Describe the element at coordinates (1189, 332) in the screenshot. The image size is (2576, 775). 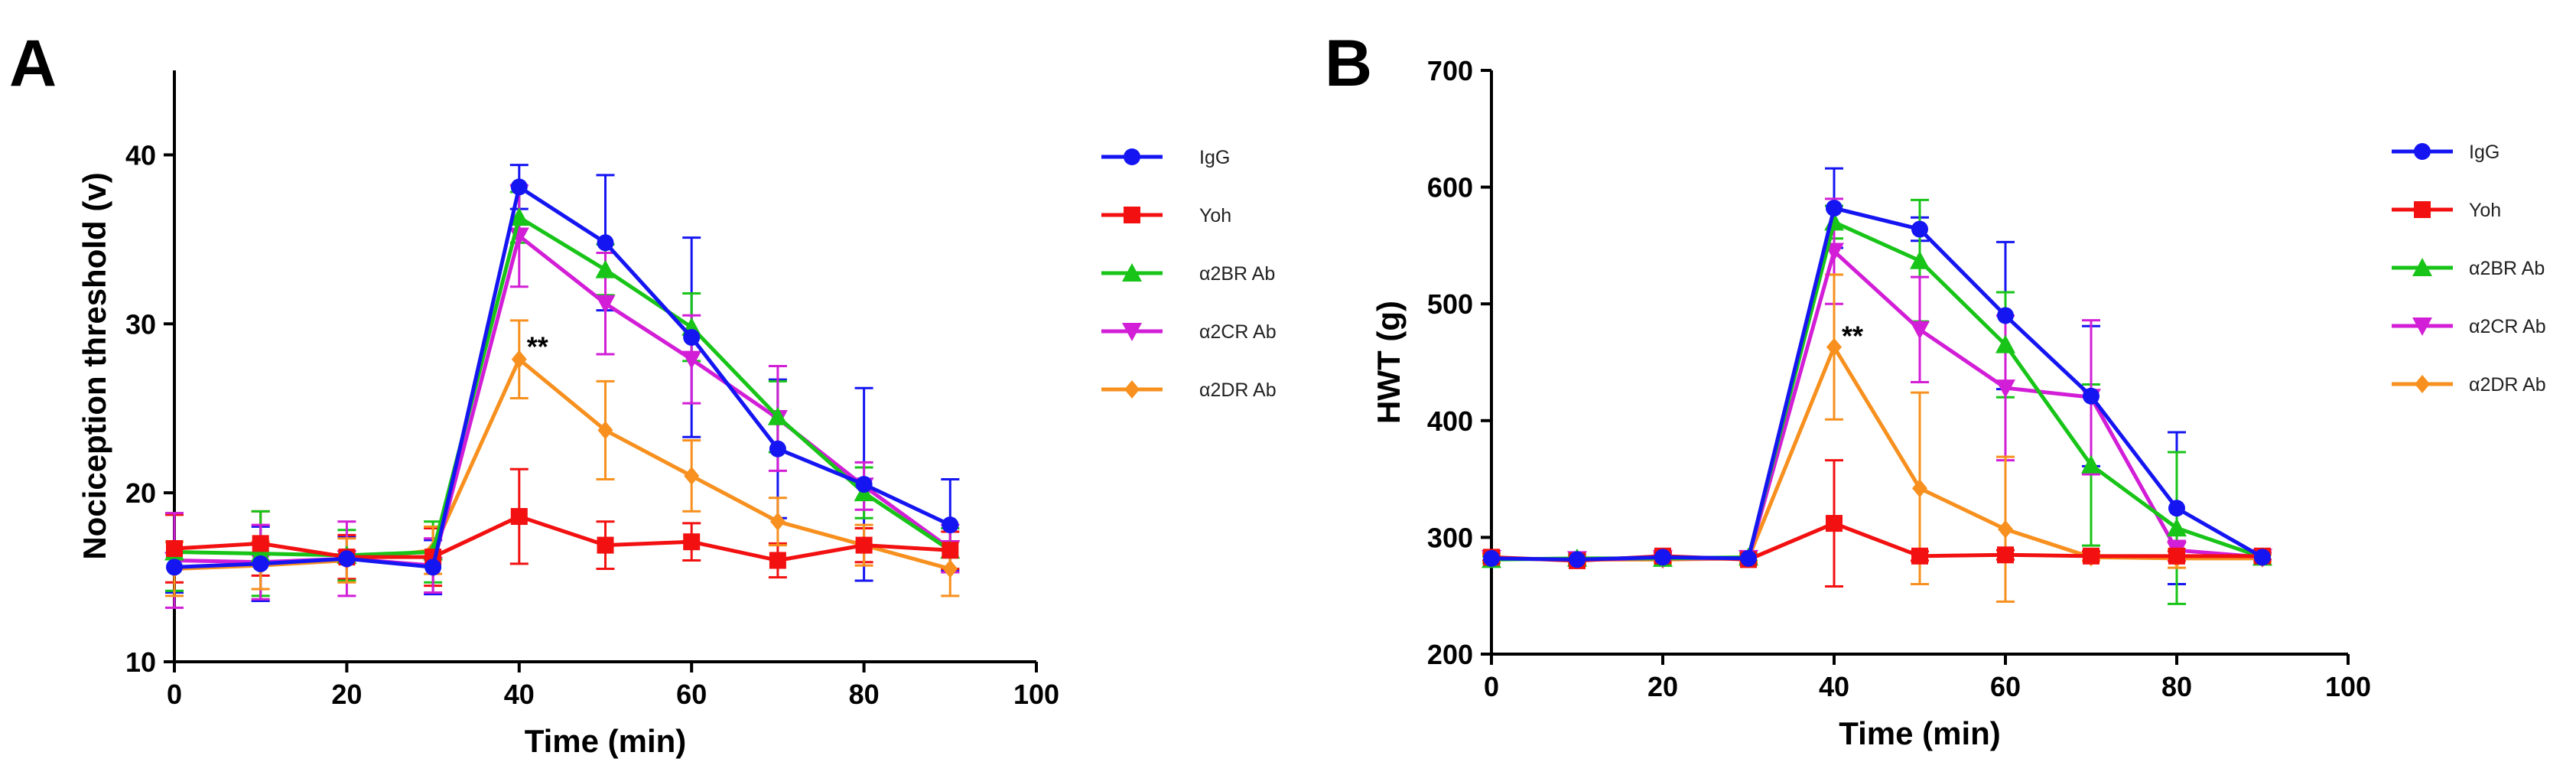
I see `legend-item-a2cr-ab: α2CR Ab` at that location.